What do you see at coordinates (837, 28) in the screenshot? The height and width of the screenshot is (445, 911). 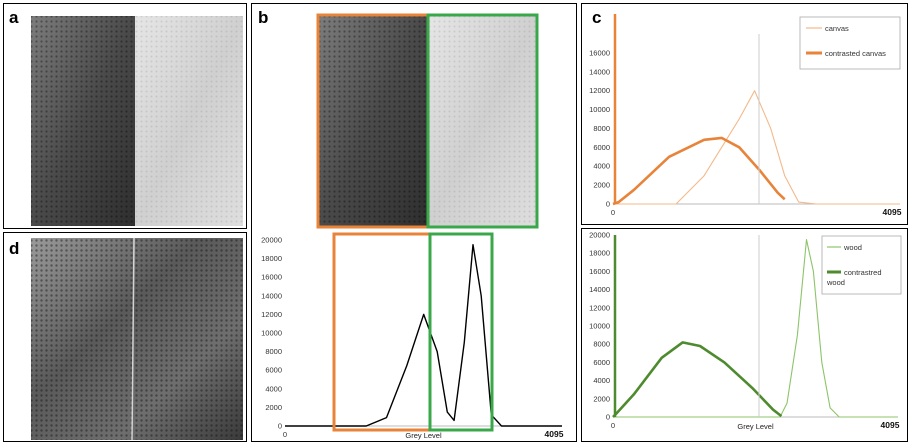 I see `legend-label: canvas` at bounding box center [837, 28].